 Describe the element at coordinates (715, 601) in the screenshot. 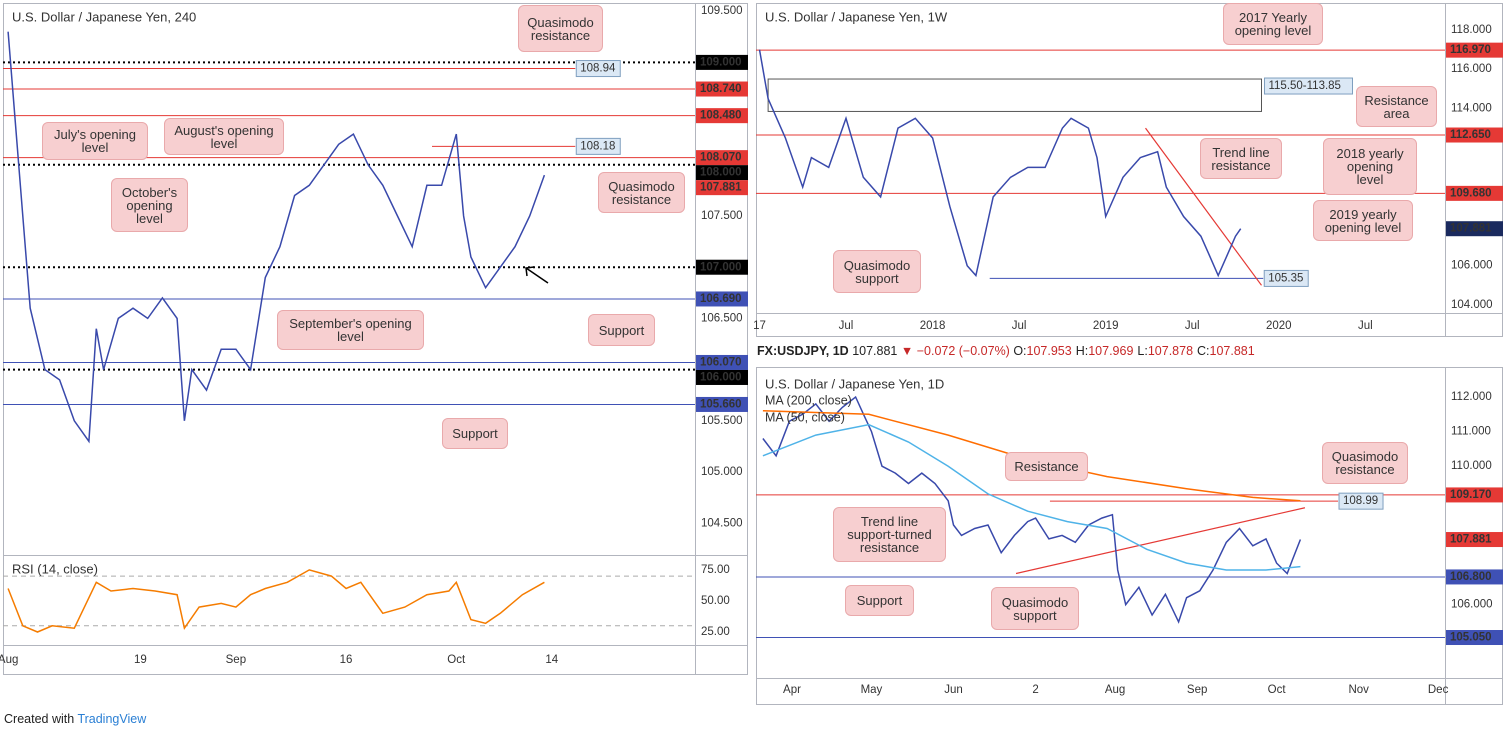

I see `y-tick-label: 50.00` at that location.